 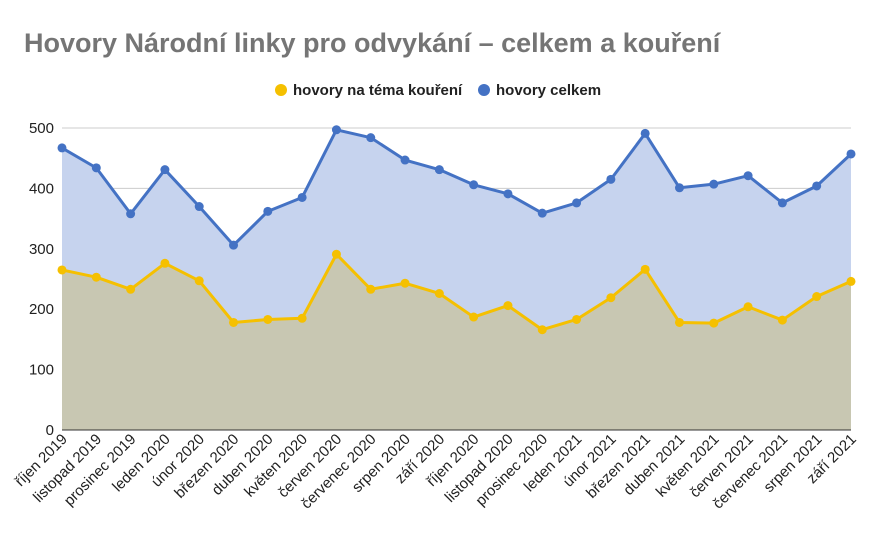 What do you see at coordinates (41, 128) in the screenshot?
I see `y-tick-label: 500` at bounding box center [41, 128].